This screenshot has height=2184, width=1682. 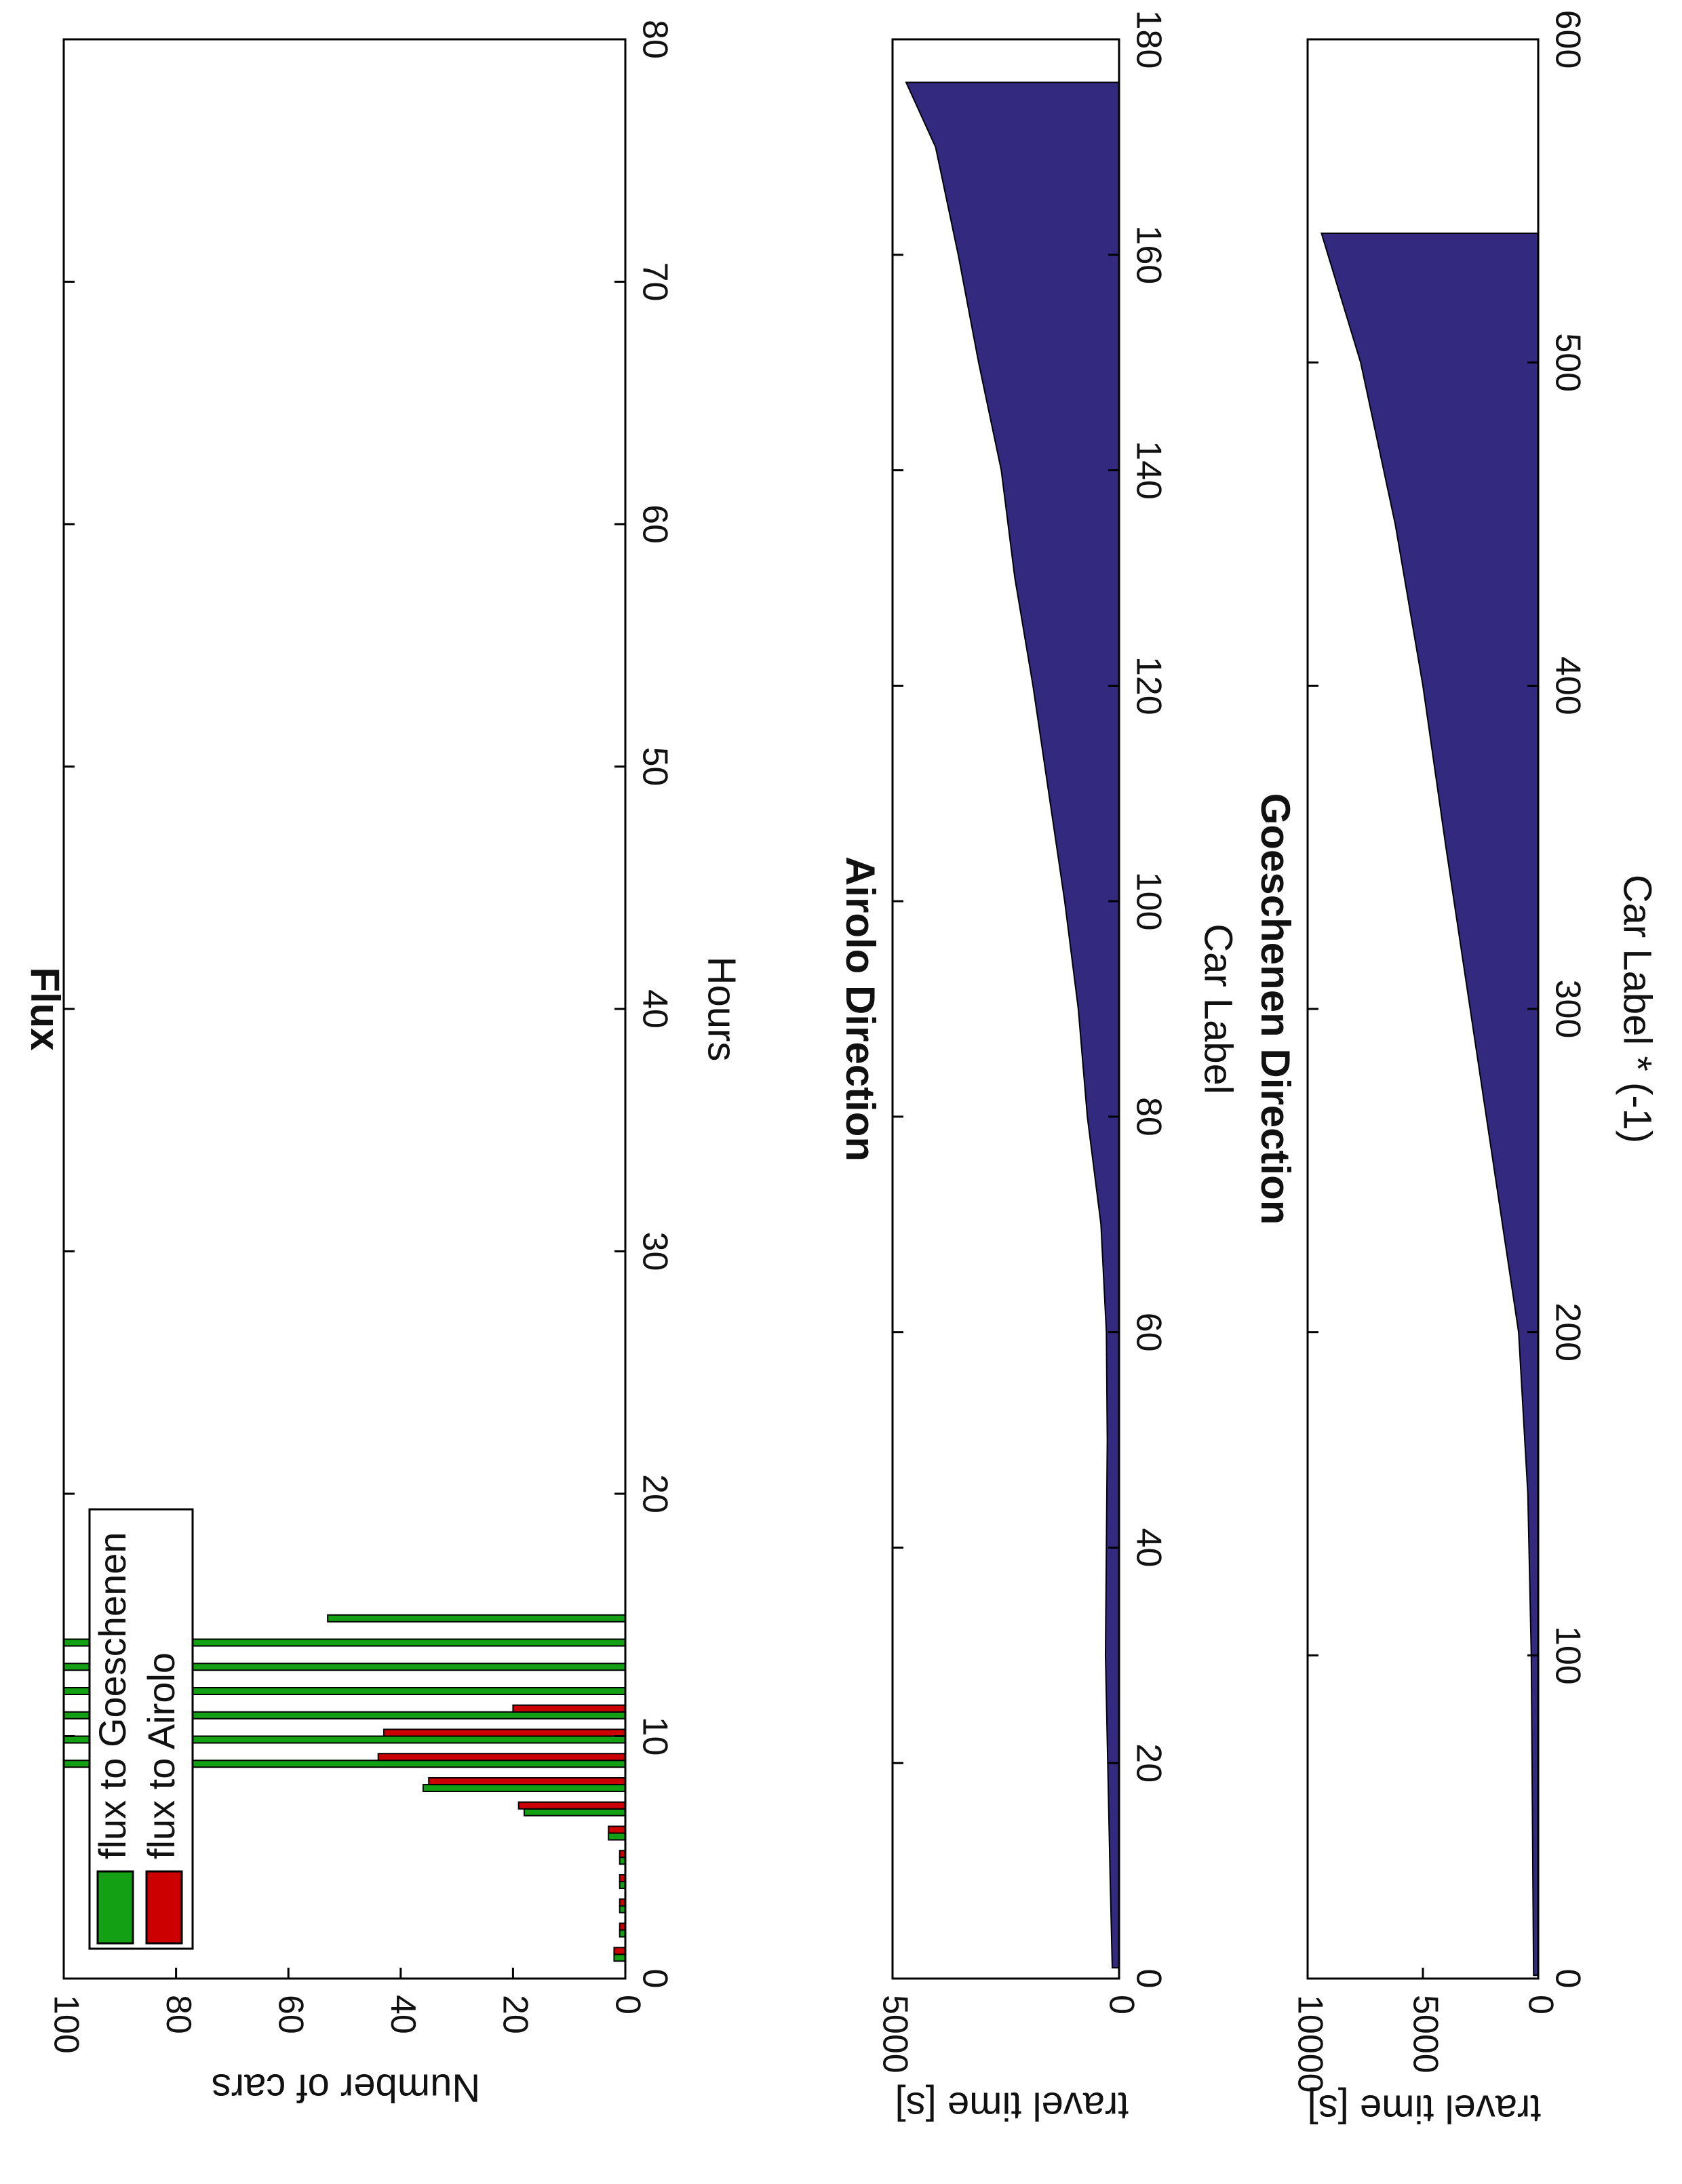 What do you see at coordinates (1638, 1009) in the screenshot?
I see `goeschenen-xlabel: Car Label * (-1)` at bounding box center [1638, 1009].